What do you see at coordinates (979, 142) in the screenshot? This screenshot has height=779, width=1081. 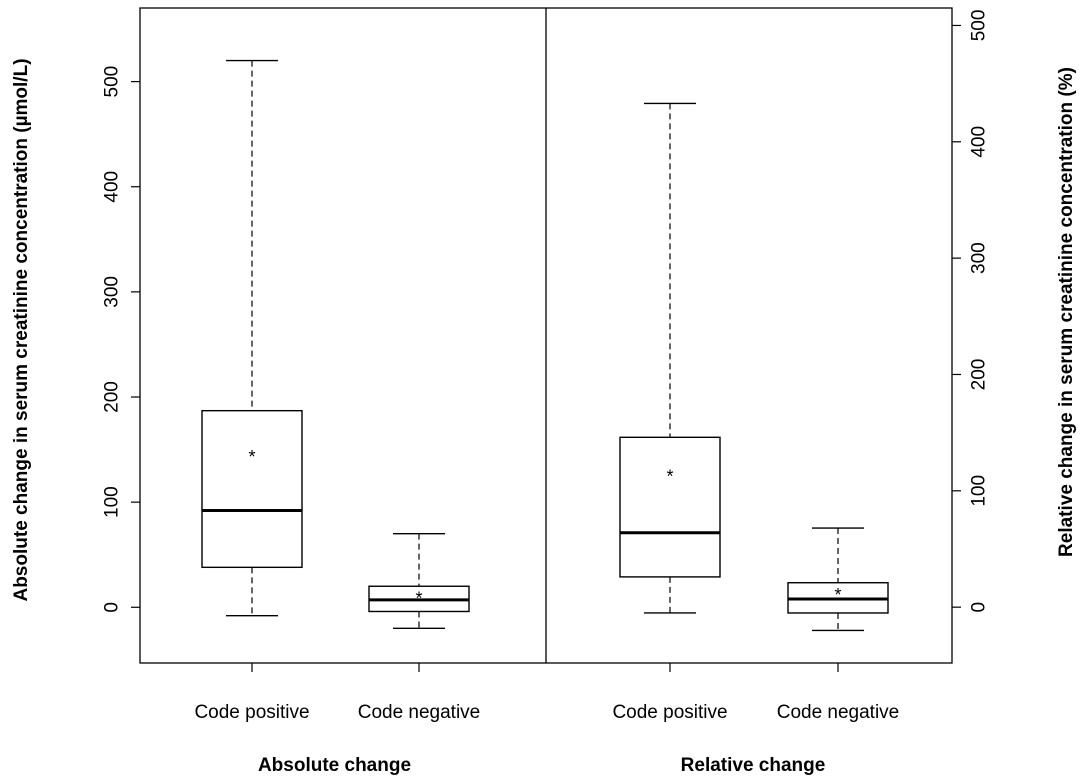 I see `right-tick-label: 400` at bounding box center [979, 142].